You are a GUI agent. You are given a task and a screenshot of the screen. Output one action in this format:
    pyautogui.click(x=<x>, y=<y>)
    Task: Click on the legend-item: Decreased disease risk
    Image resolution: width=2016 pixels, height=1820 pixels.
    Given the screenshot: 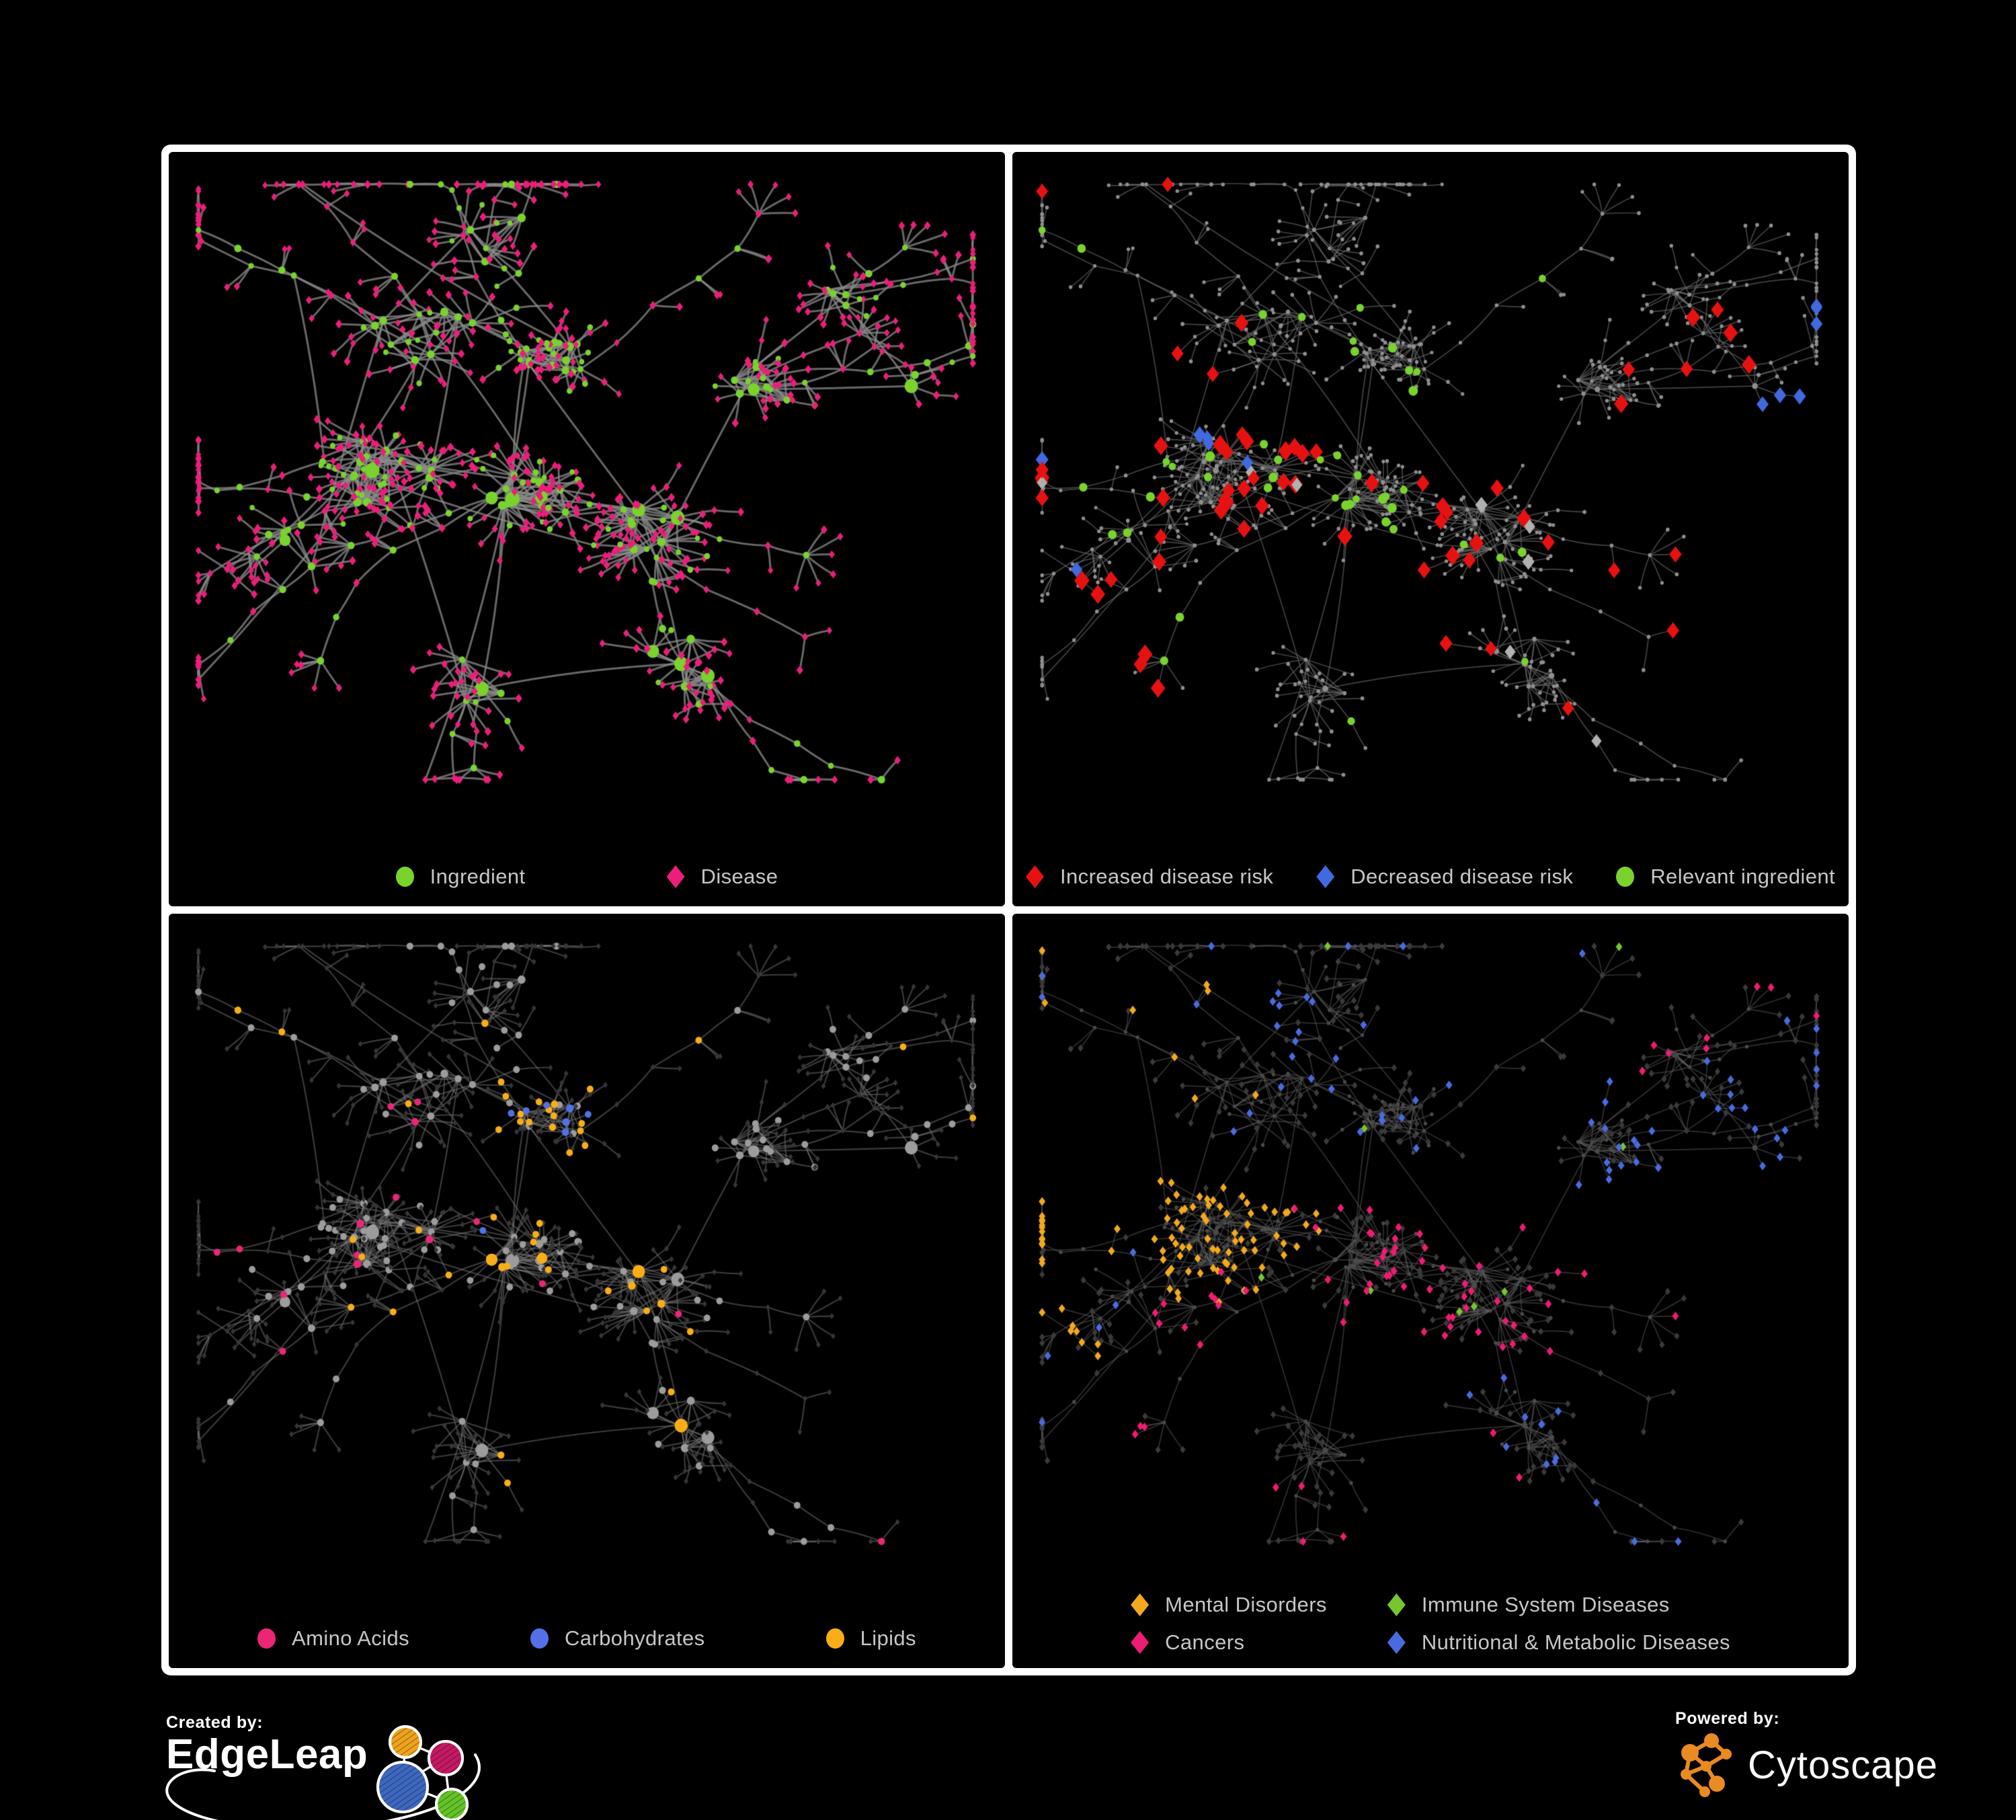 What is the action you would take?
    pyautogui.click(x=1444, y=877)
    